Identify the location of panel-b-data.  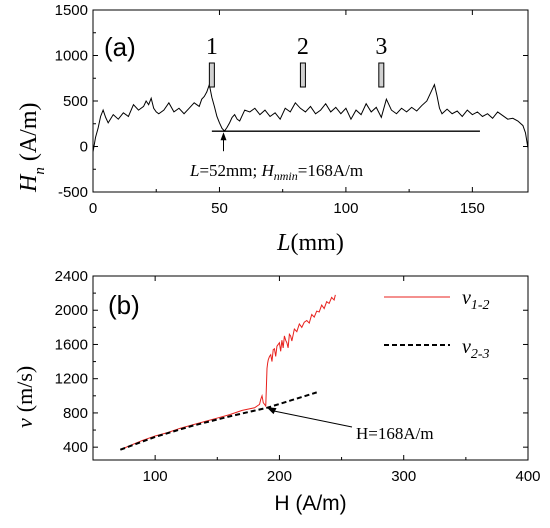
(236, 372).